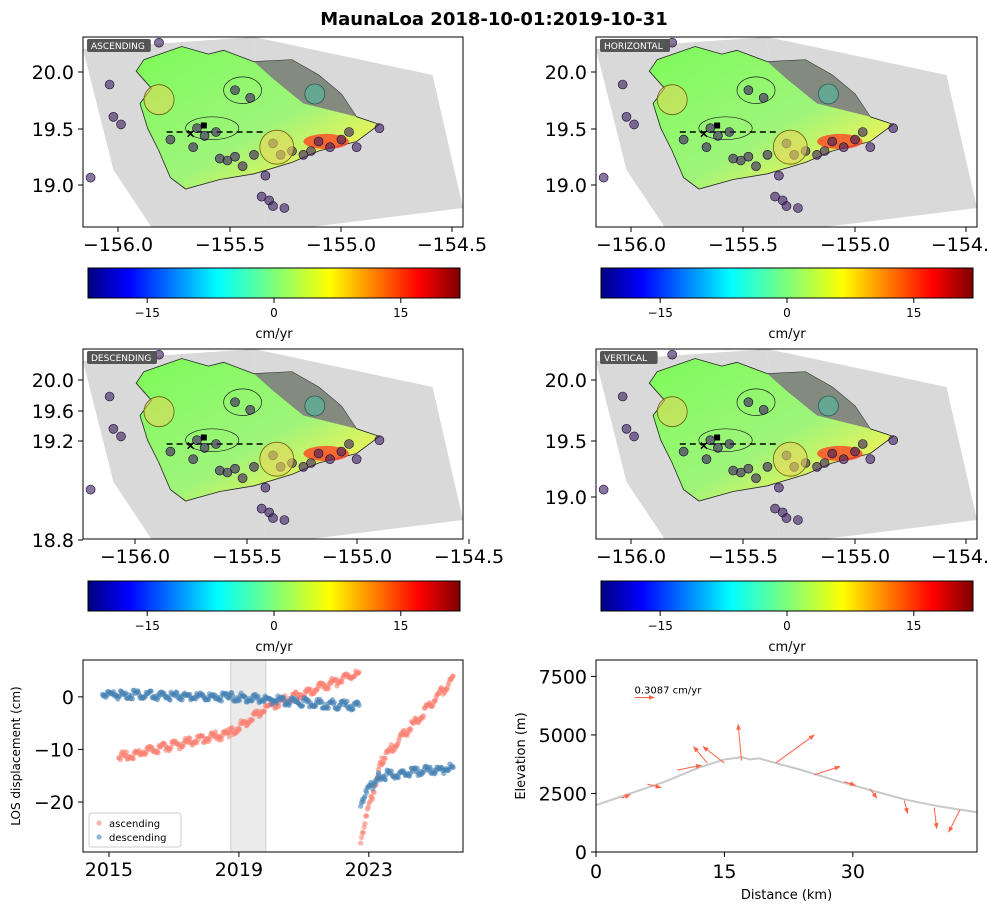 The height and width of the screenshot is (911, 987). I want to click on legend: ascending descending, so click(135, 830).